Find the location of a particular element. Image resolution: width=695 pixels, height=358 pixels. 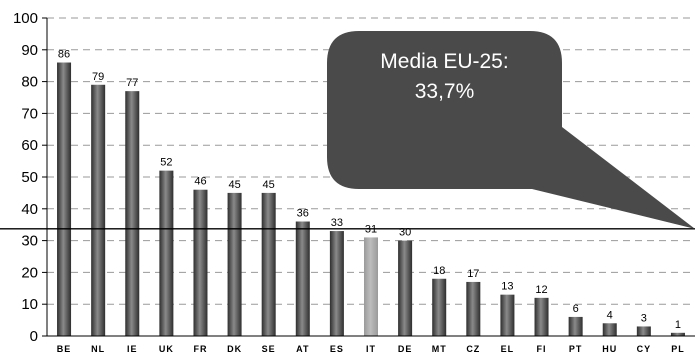

x-tick-label-be: BE is located at coordinates (64, 349).